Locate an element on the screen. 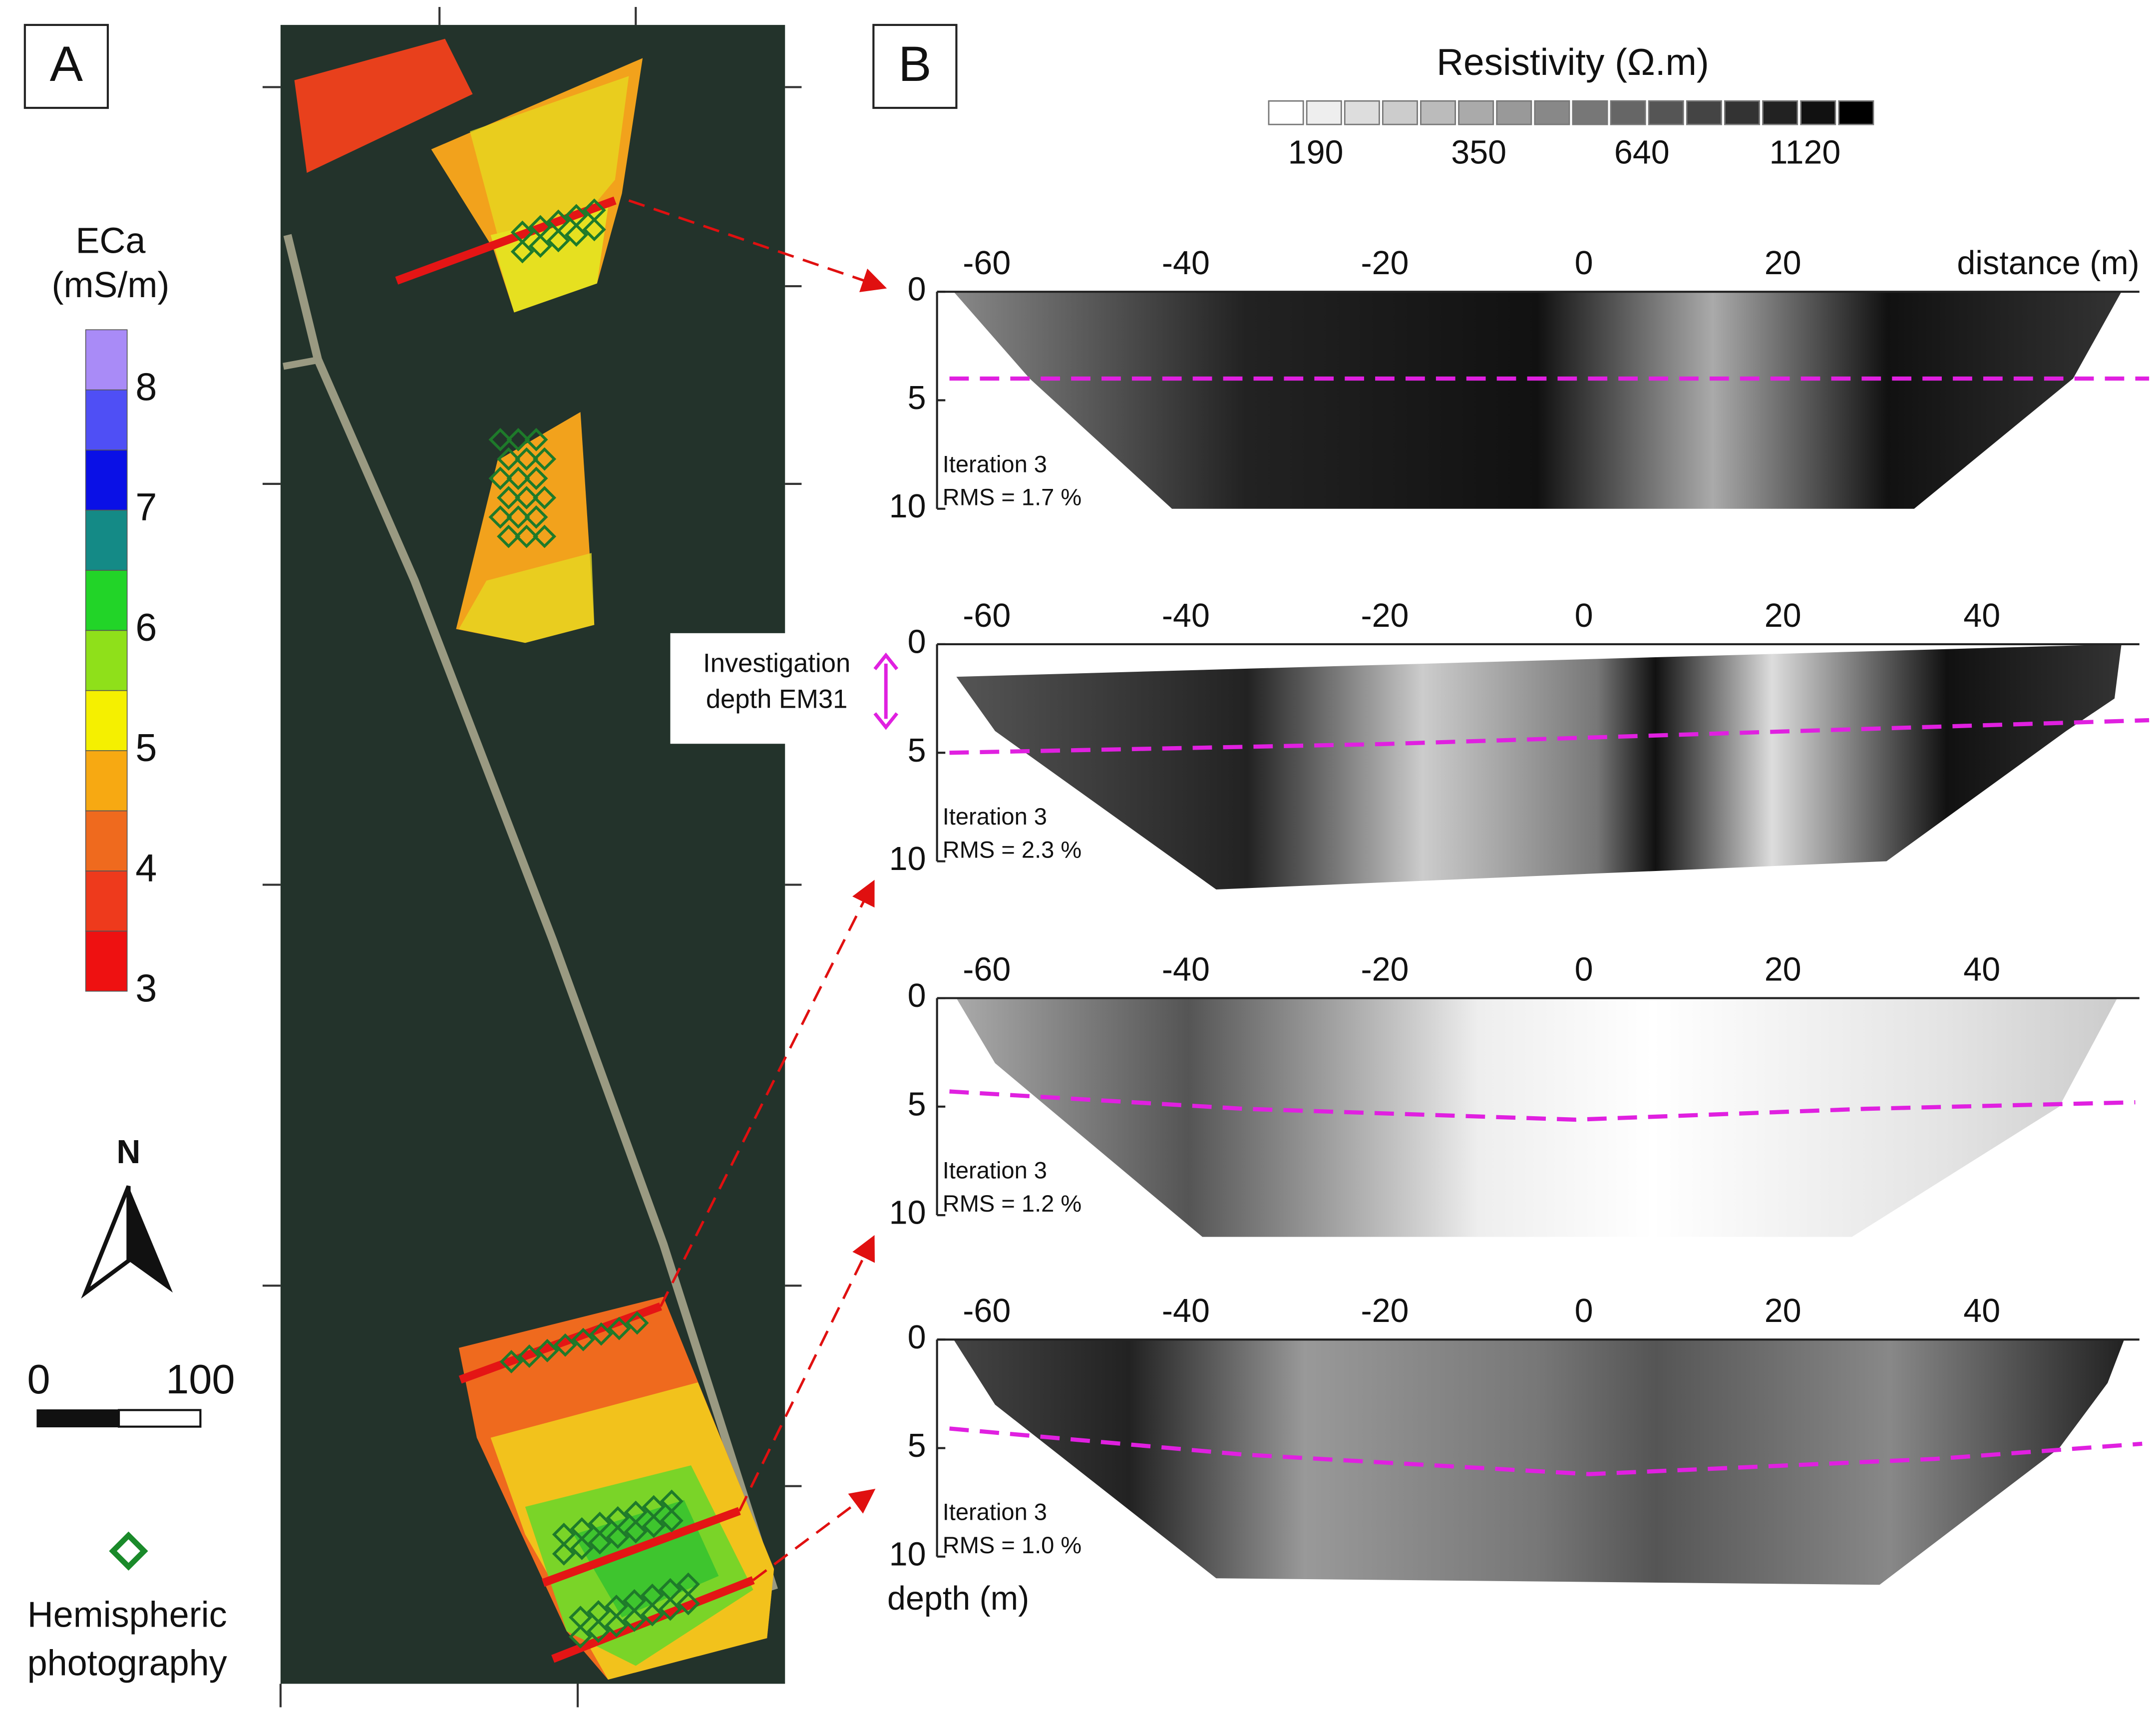 This screenshot has width=2156, height=1717. colorbar-tick-label: 4 is located at coordinates (146, 868).